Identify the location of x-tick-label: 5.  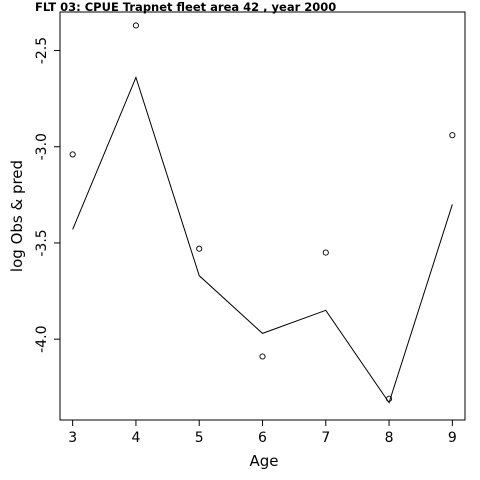
(199, 438).